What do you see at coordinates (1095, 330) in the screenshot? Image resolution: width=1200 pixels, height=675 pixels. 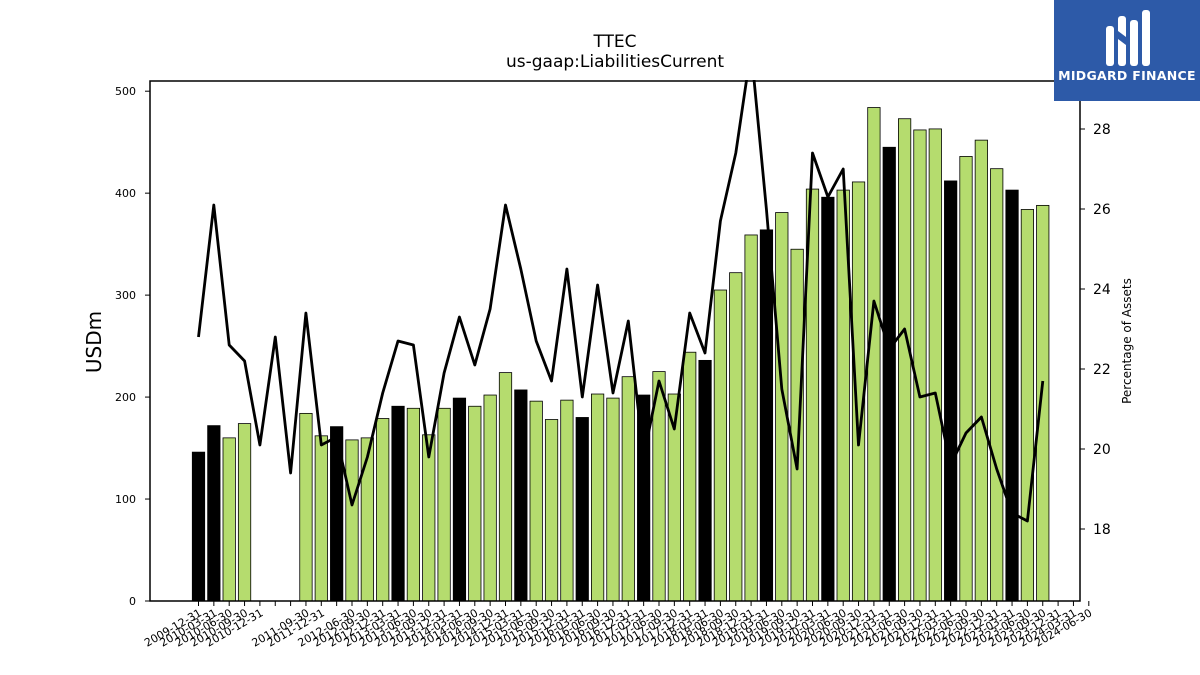 I see `right-axis: 18 20 22 24 26 28` at bounding box center [1095, 330].